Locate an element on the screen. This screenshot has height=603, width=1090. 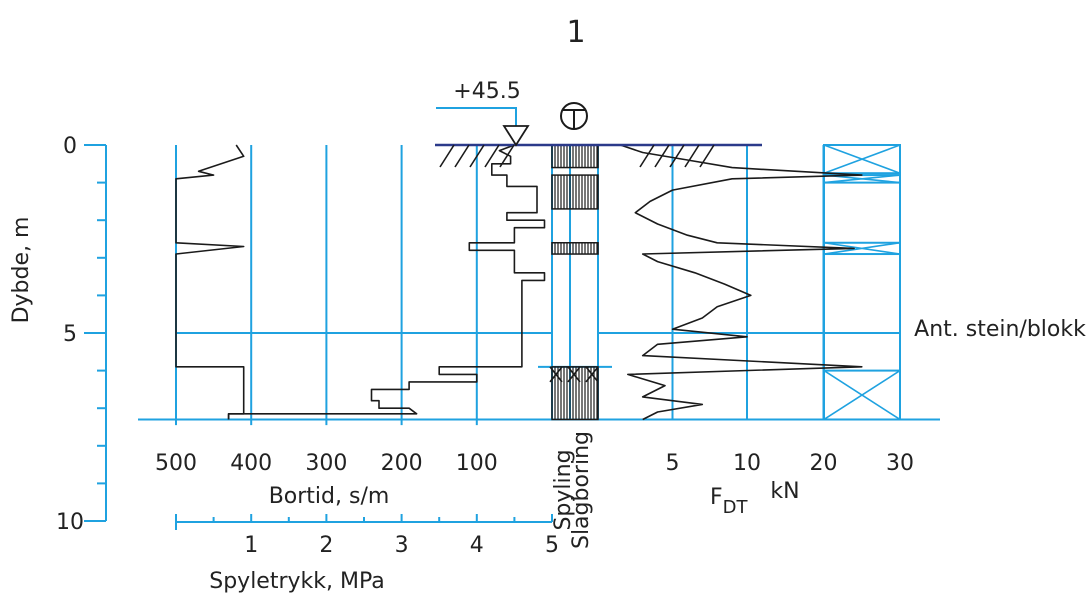
depth-axis-label: Dybde, m is located at coordinates (21, 270).